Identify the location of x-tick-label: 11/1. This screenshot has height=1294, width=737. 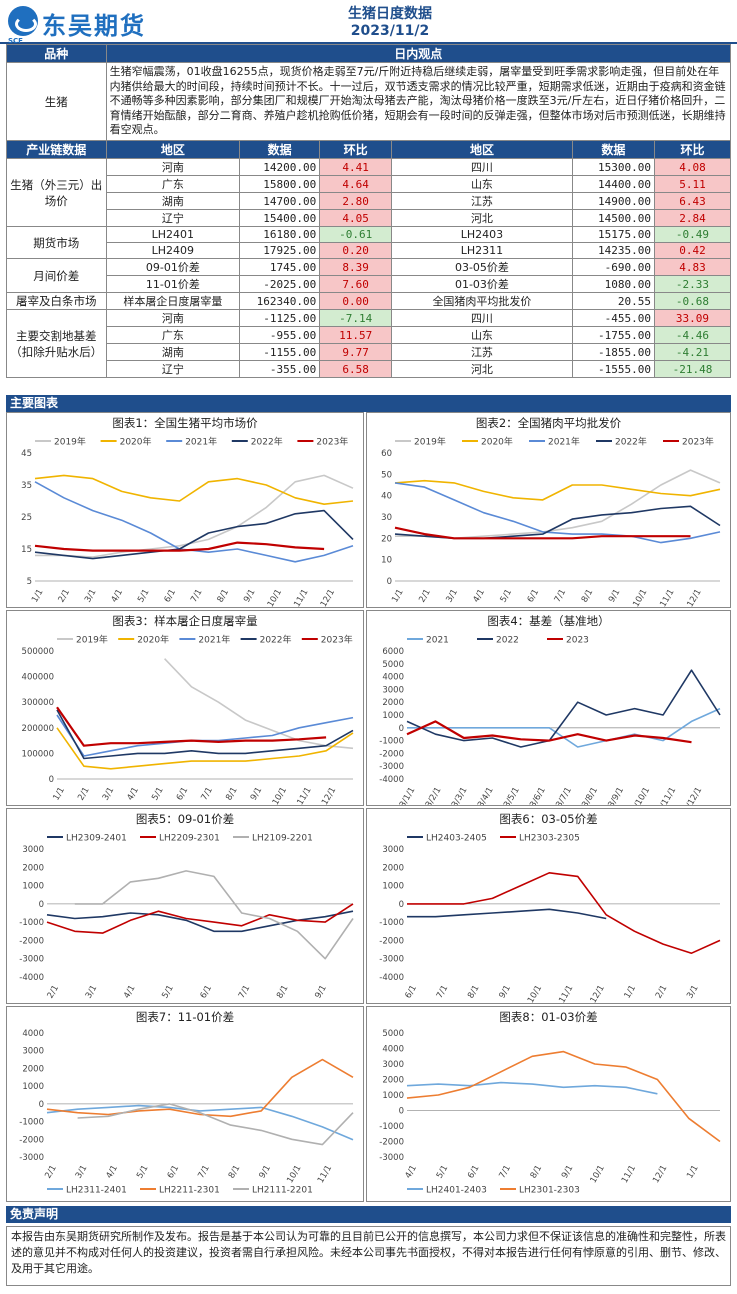
(325, 1175).